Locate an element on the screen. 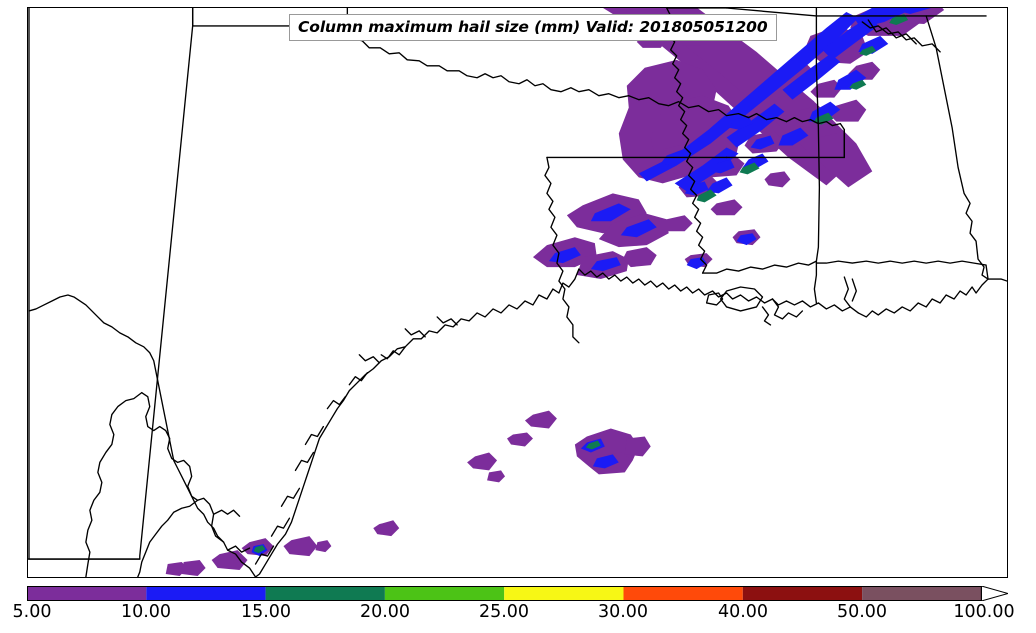  colorbar-segments is located at coordinates (504, 593).